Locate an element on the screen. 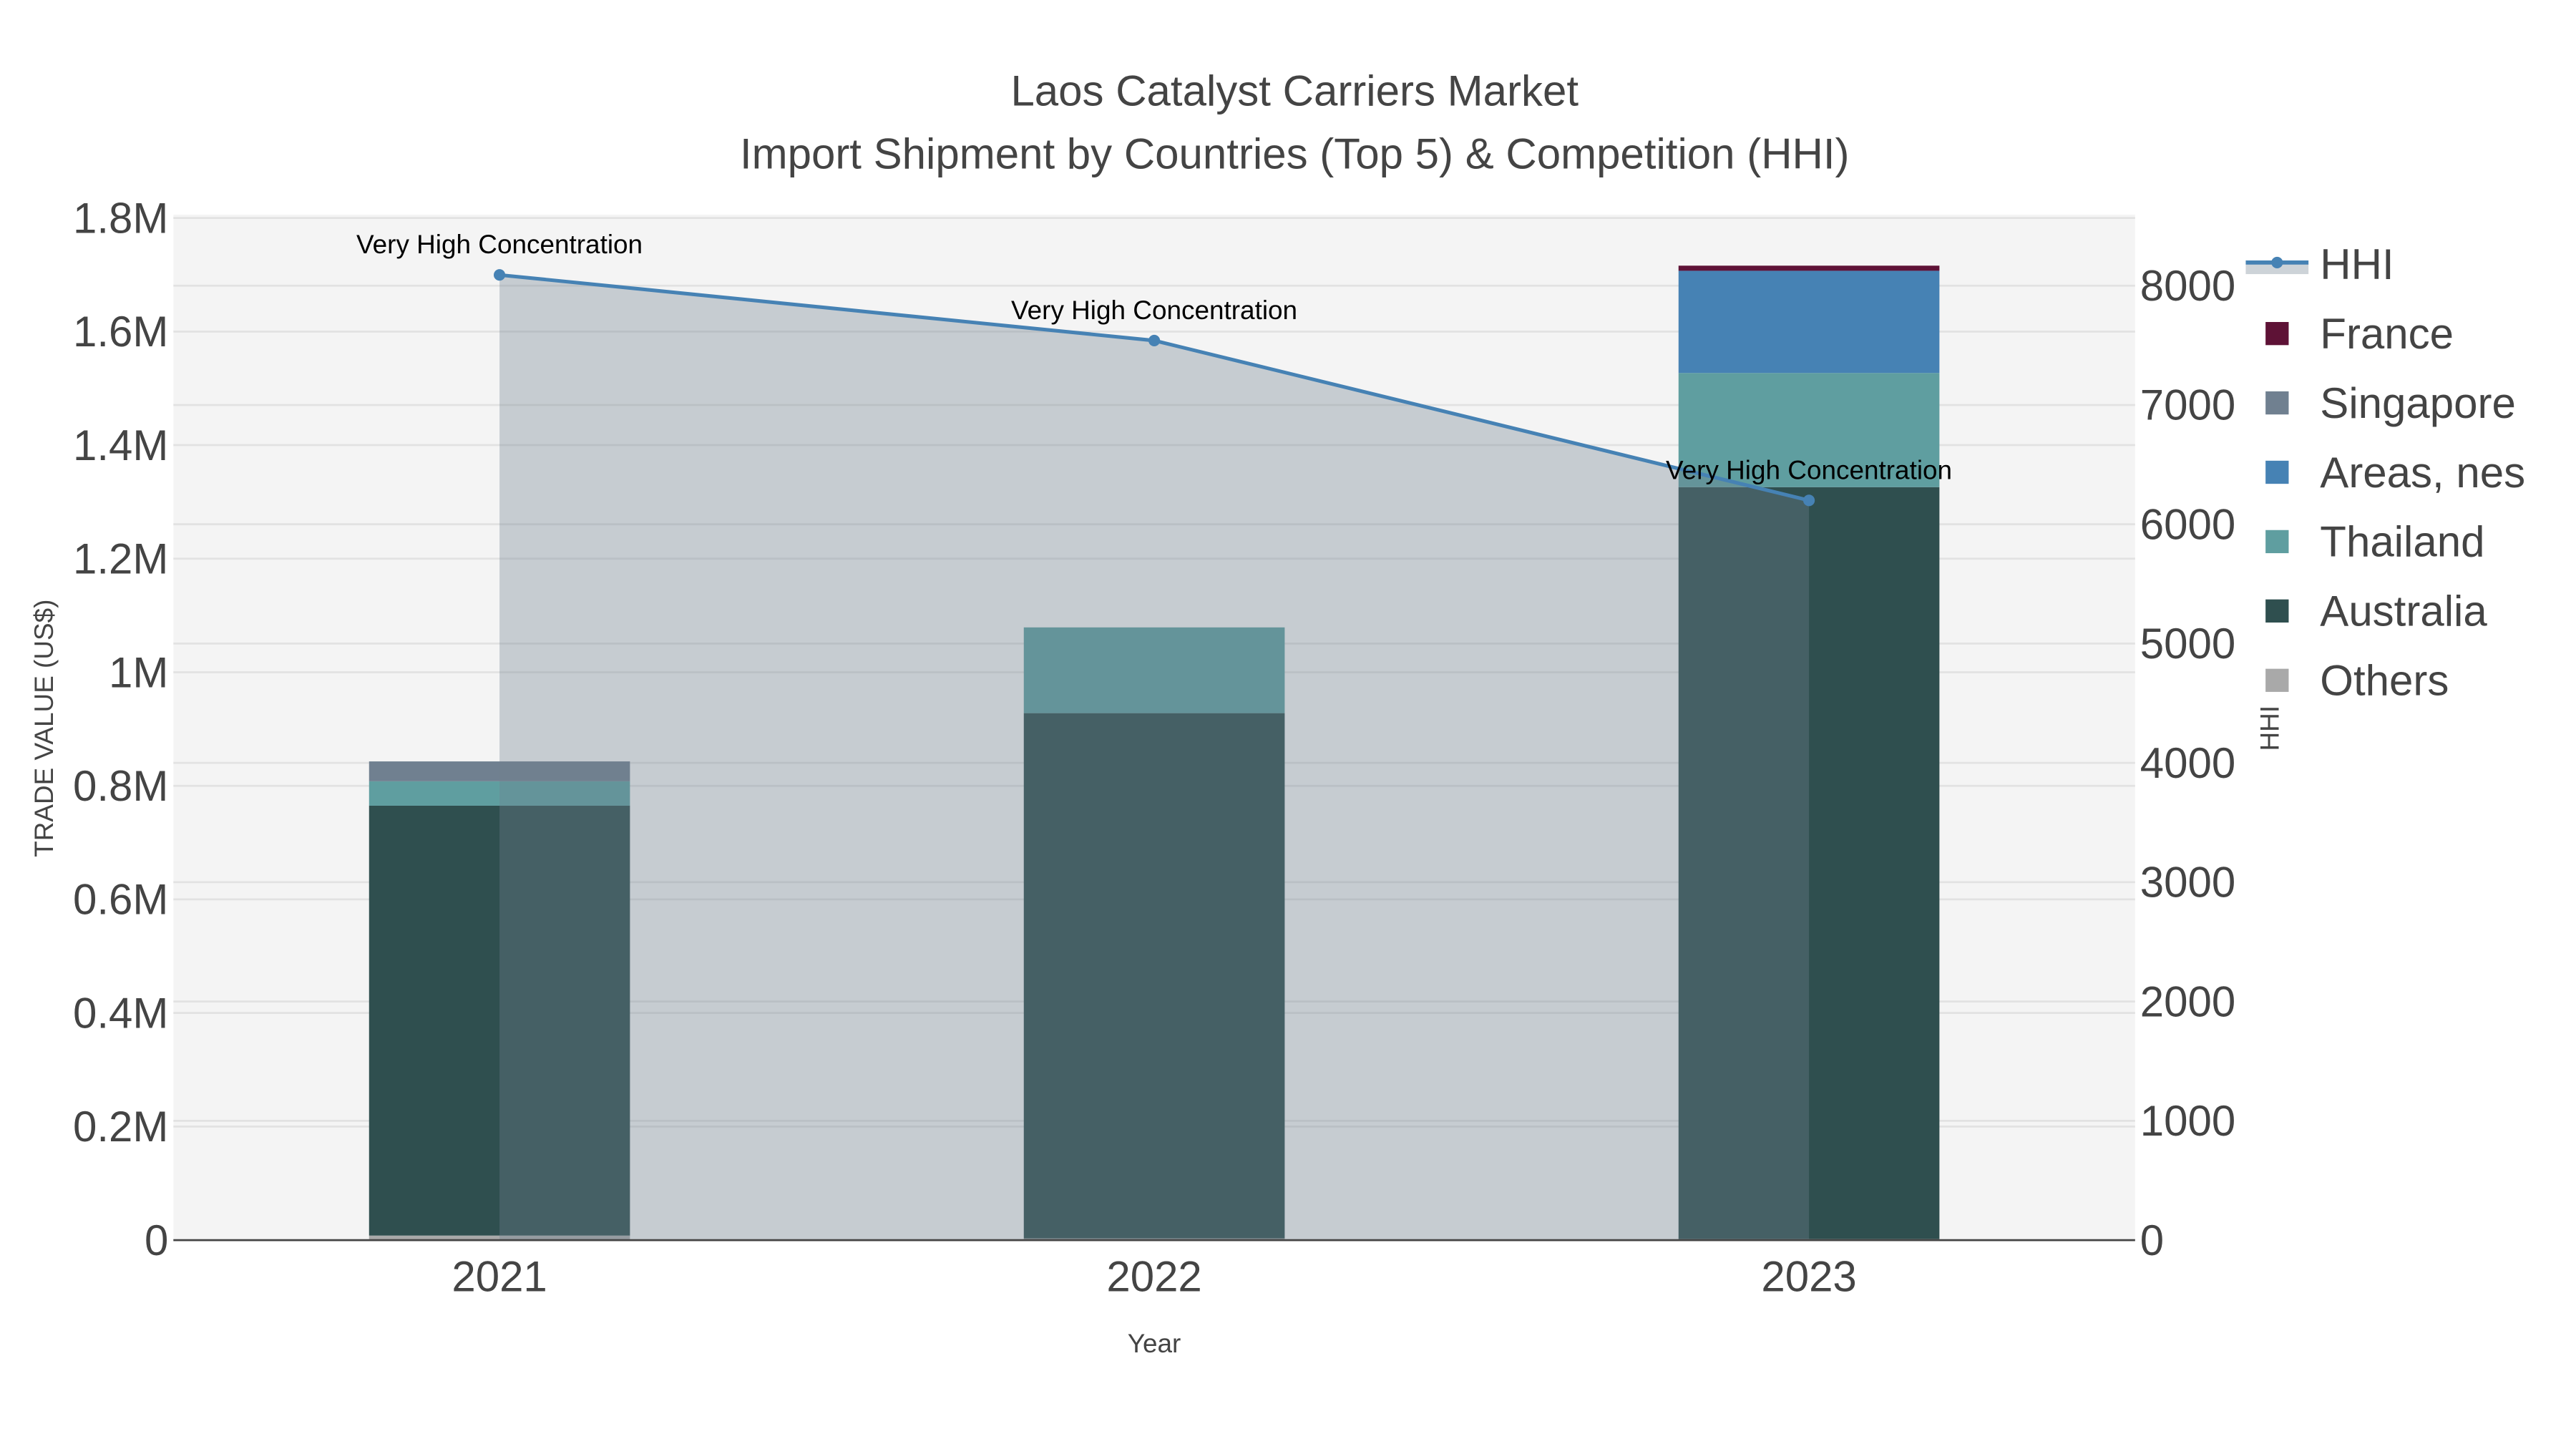  legend-item-thailand: Thailand is located at coordinates (2374, 542).